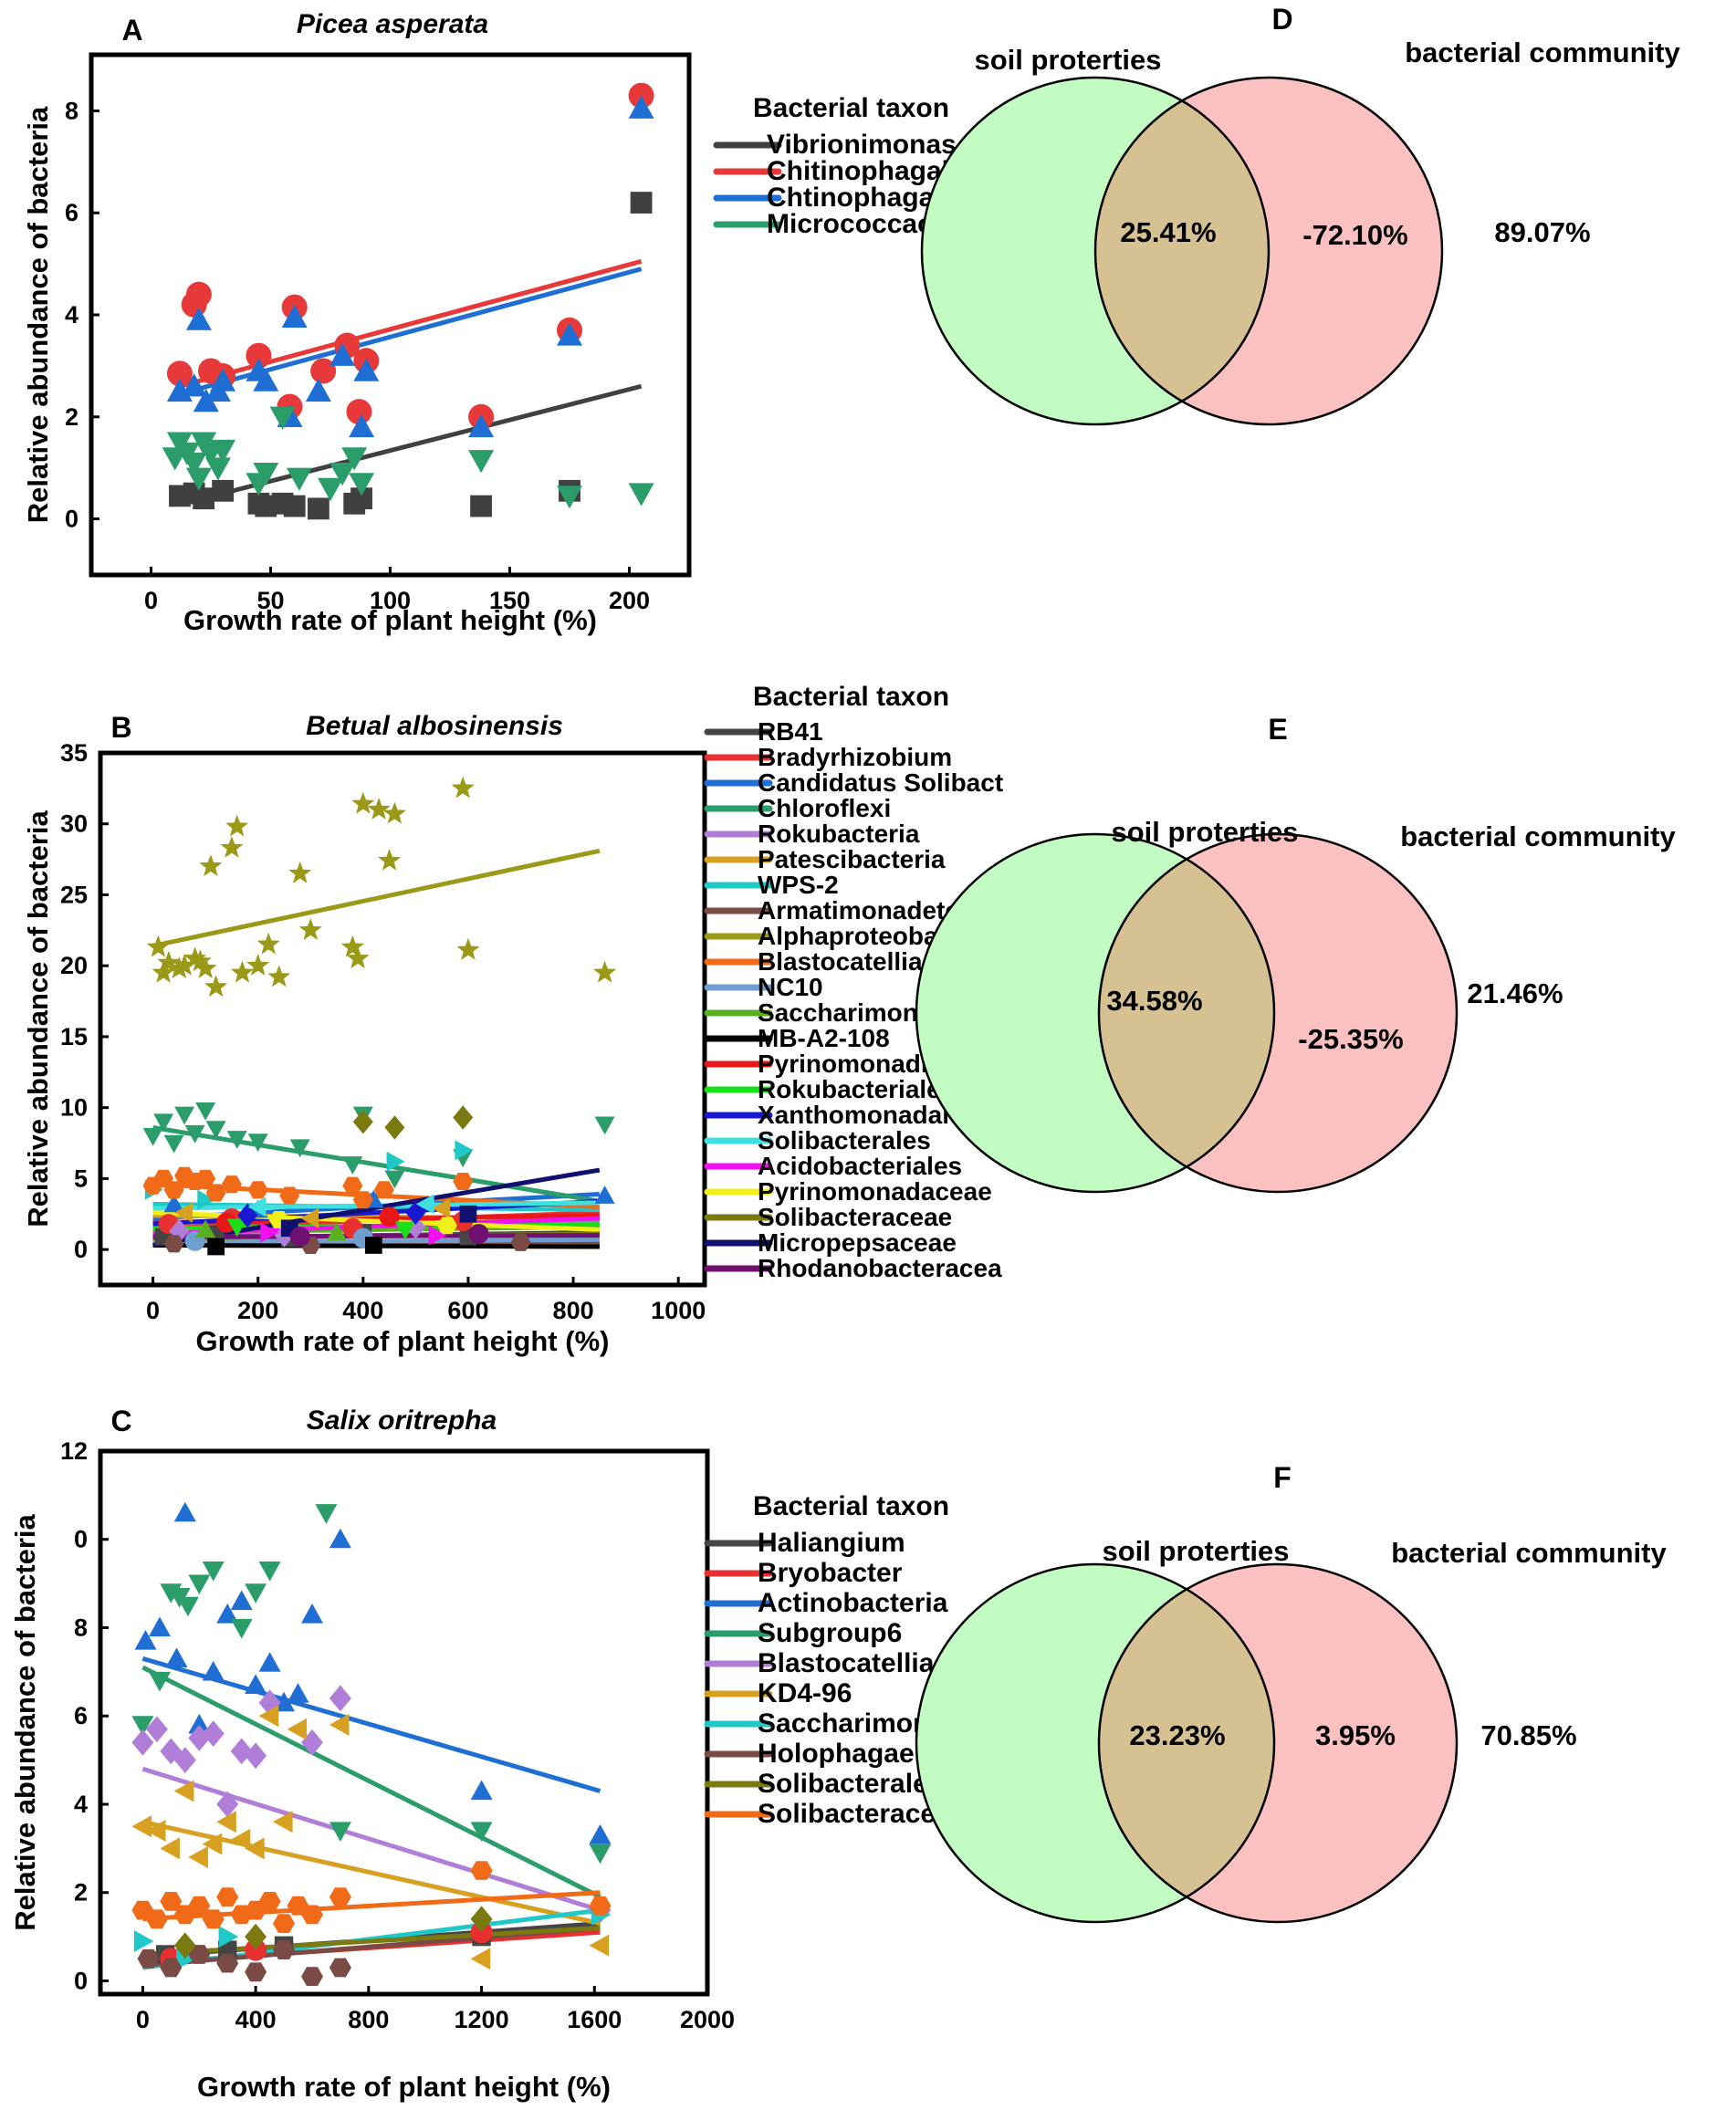 The height and width of the screenshot is (2110, 1736). Describe the element at coordinates (71, 315) in the screenshot. I see `y-tick-label: 4` at that location.